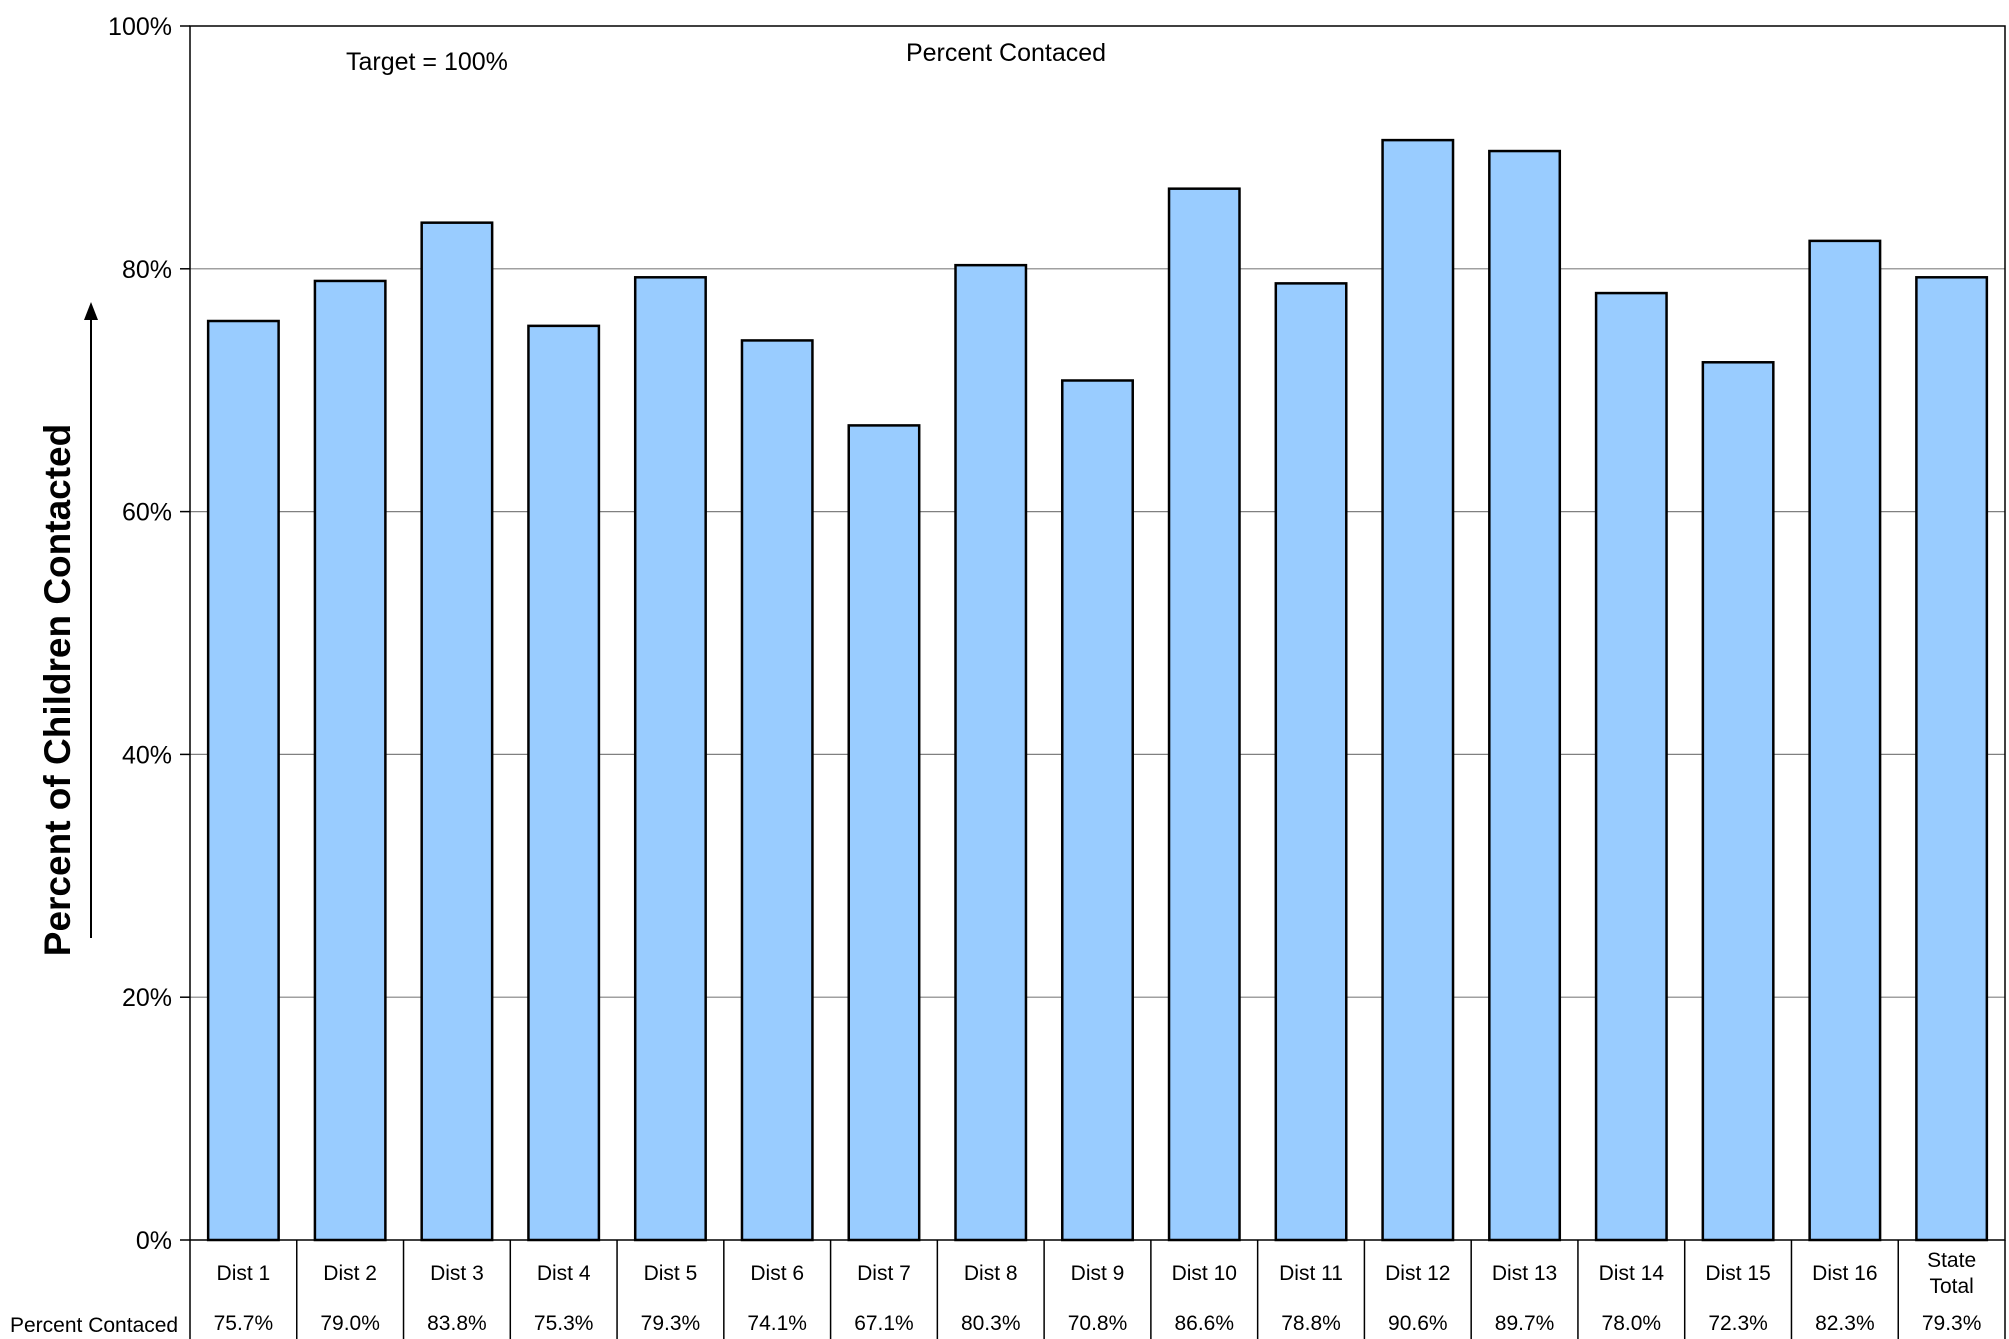  Describe the element at coordinates (991, 1323) in the screenshot. I see `data-label: 80.3%` at that location.